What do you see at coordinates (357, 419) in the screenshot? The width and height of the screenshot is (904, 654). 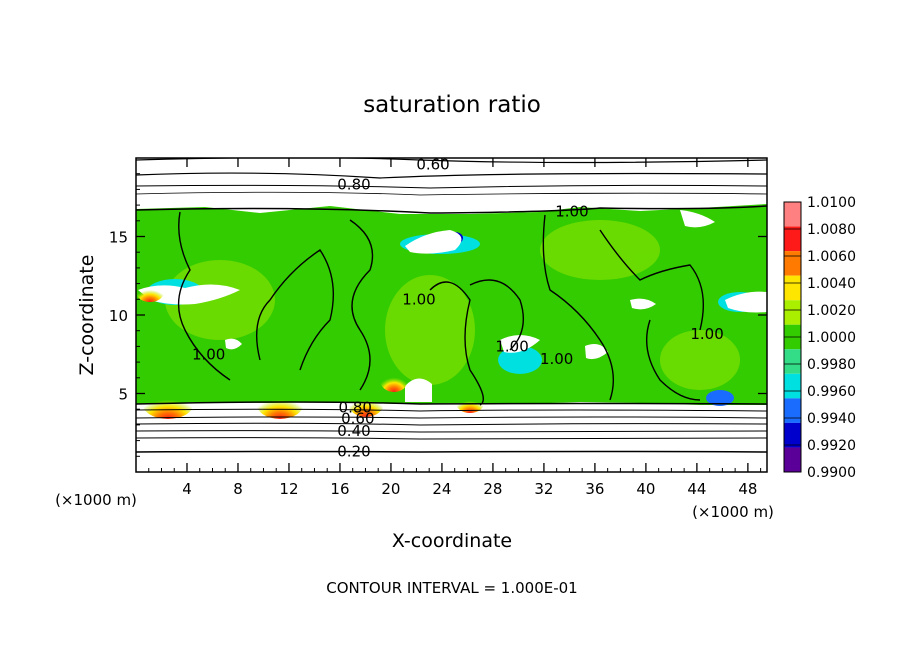 I see `contour-label: 0.60` at bounding box center [357, 419].